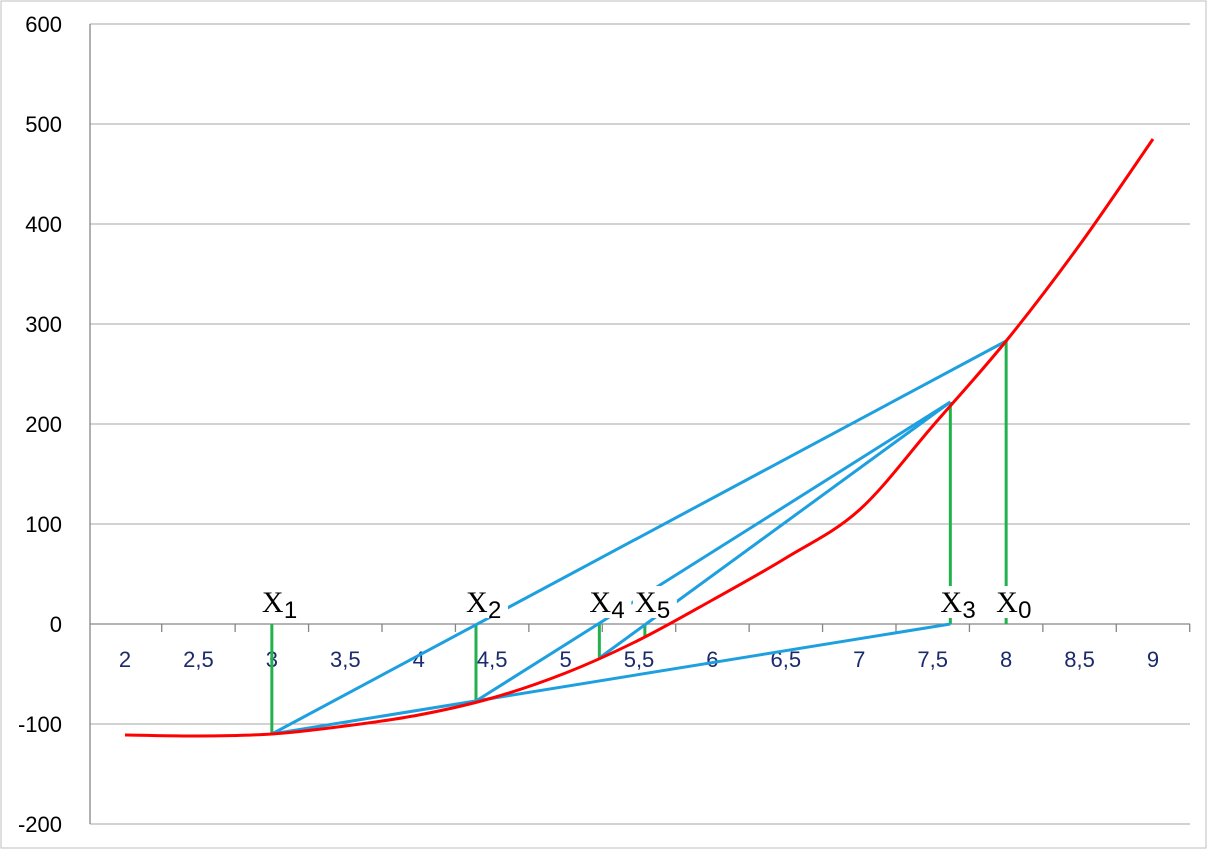  I want to click on iterate-label-subscript: 1, so click(290, 610).